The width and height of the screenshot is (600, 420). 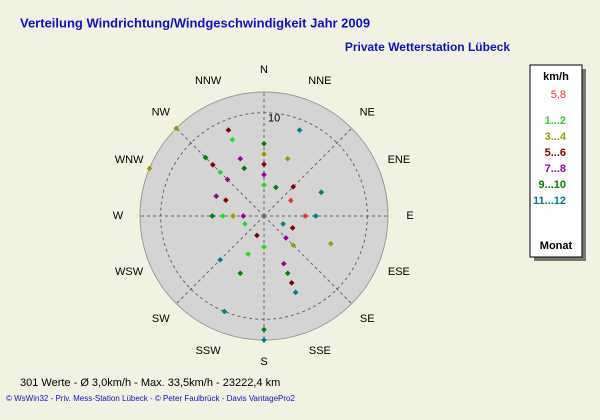 I want to click on legend-entry: 9...10, so click(x=552, y=185).